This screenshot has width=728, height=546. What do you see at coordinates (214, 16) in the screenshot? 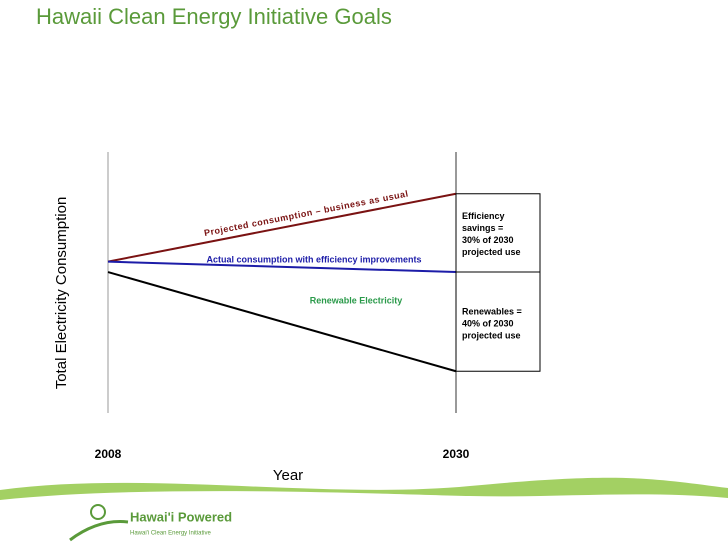
I see `slide-title: Hawaii Clean Energy Initiative Goals` at bounding box center [214, 16].